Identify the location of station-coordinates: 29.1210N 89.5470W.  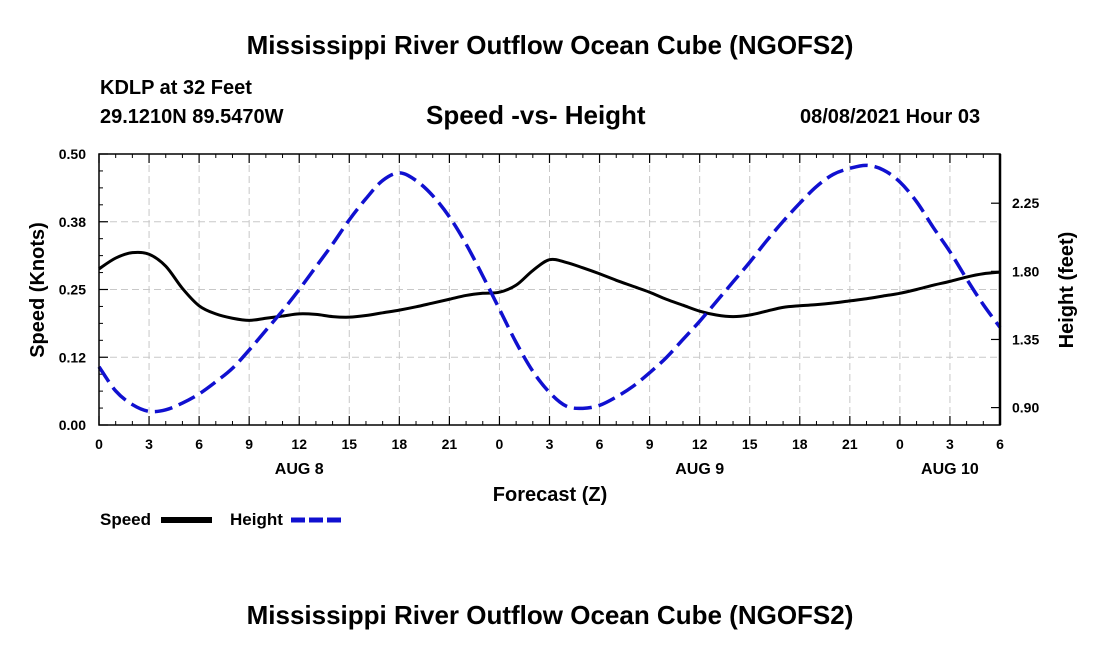
(192, 117).